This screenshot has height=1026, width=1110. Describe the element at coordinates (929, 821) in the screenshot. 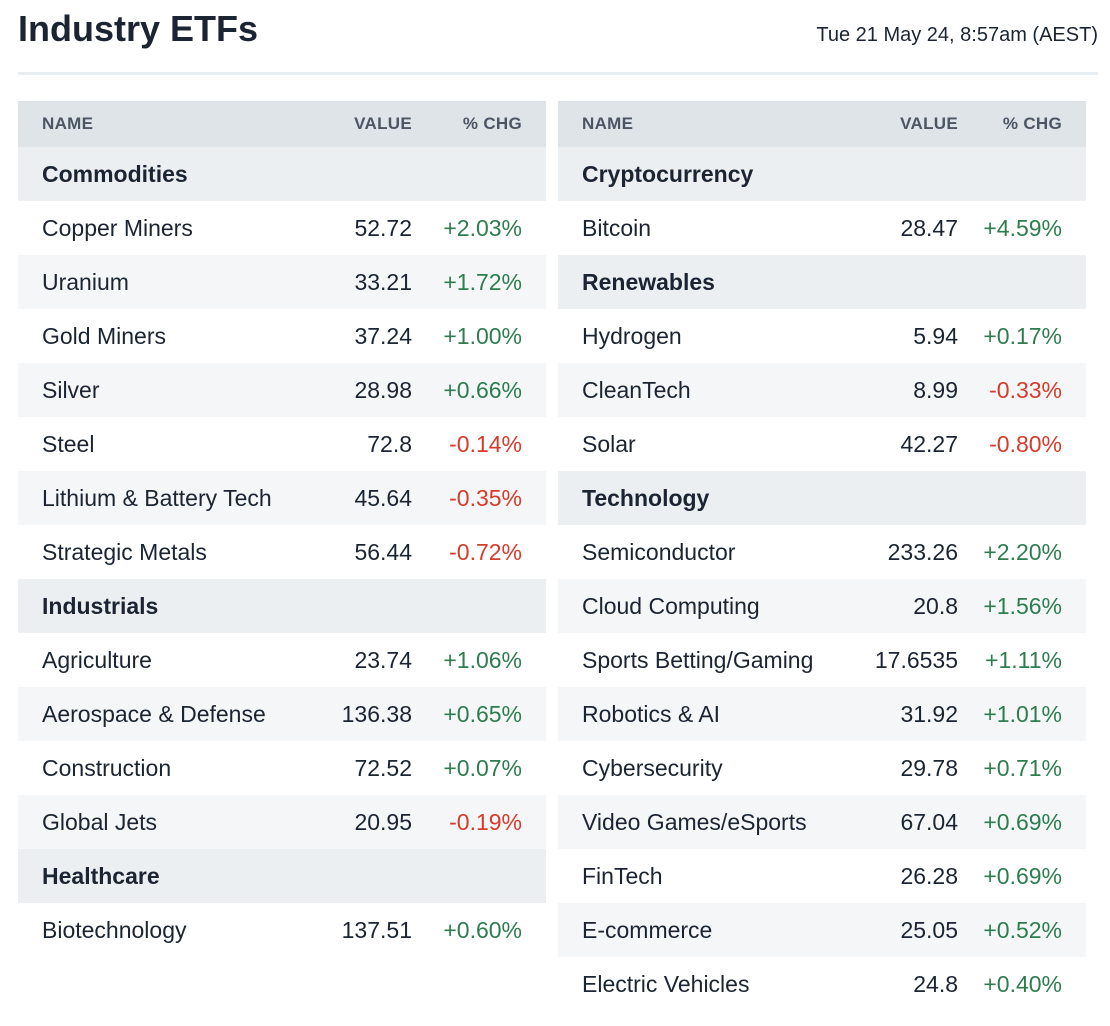

I see `etf-value: 67.04` at that location.